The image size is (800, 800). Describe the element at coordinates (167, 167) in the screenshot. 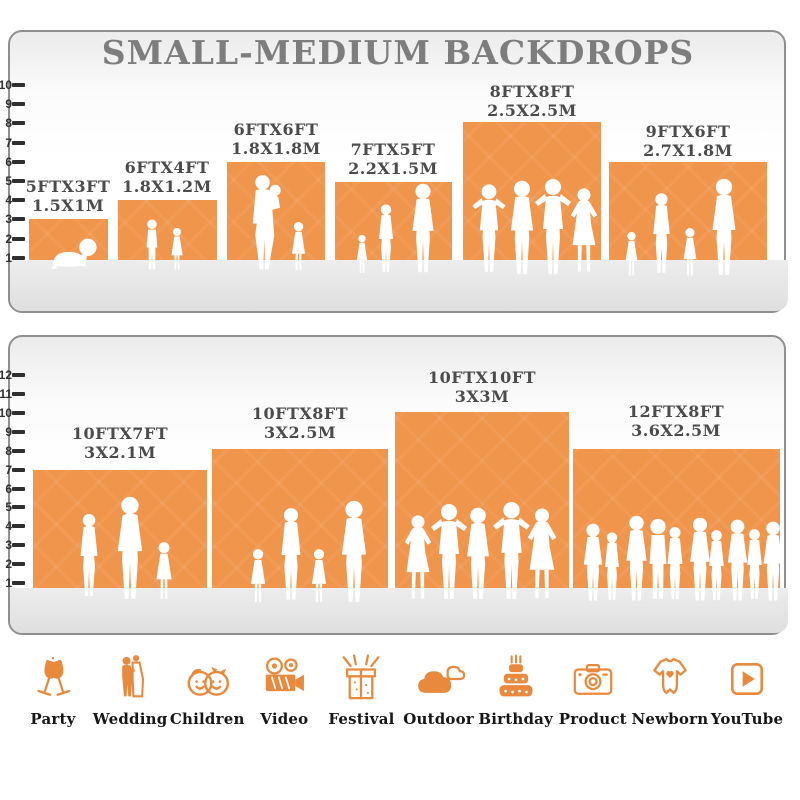

I see `size-ft: 6FTX4FT` at that location.